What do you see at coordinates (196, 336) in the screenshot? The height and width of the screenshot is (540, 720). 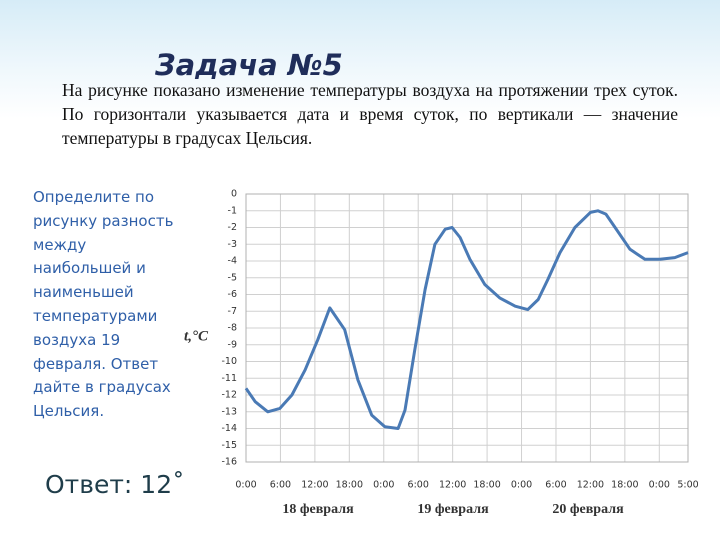 I see `y-axis-label: t,°C` at bounding box center [196, 336].